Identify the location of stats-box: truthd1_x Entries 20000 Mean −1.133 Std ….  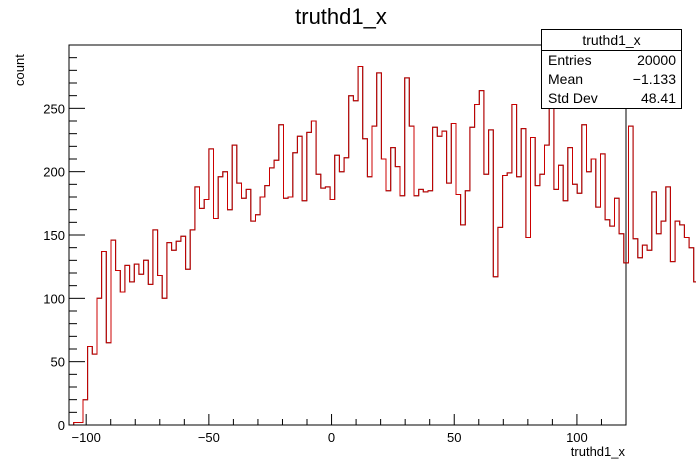
(611, 69).